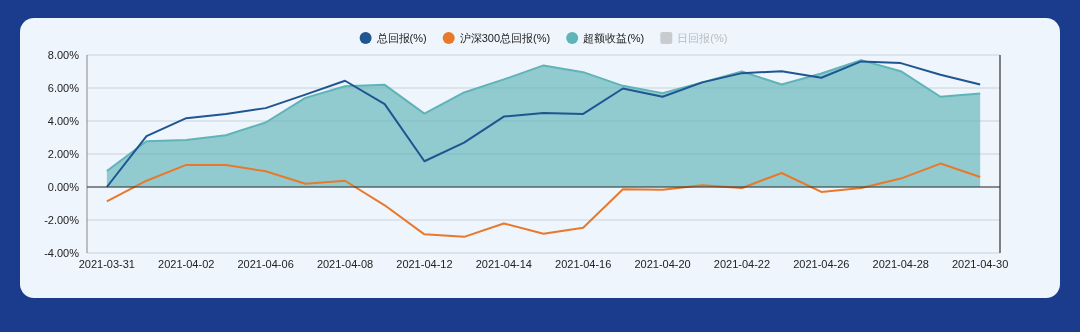 The height and width of the screenshot is (332, 1080). What do you see at coordinates (63, 154) in the screenshot?
I see `y-tick-label: 2.00%` at bounding box center [63, 154].